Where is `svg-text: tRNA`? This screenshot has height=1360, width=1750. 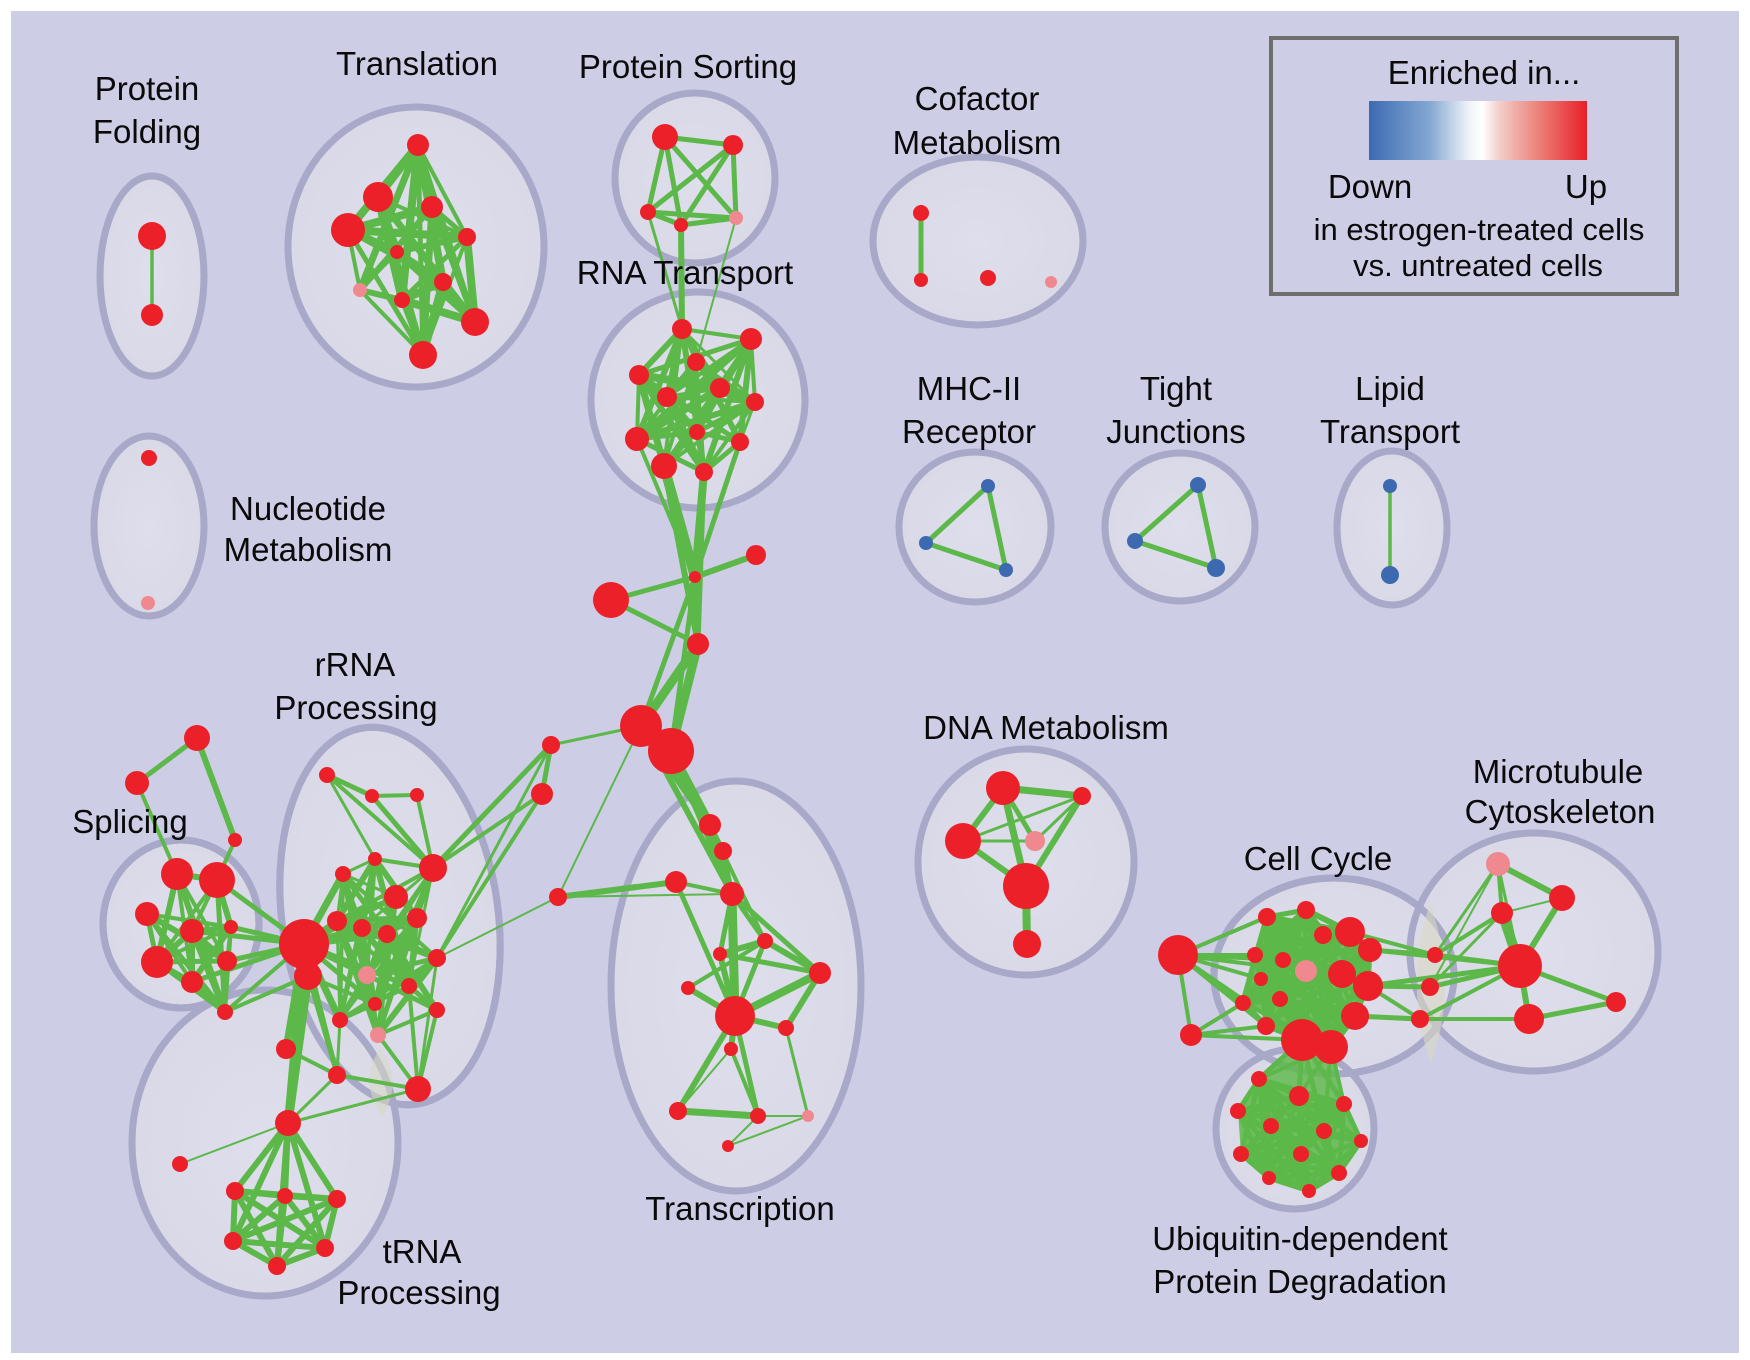 svg-text: tRNA is located at coordinates (422, 1251).